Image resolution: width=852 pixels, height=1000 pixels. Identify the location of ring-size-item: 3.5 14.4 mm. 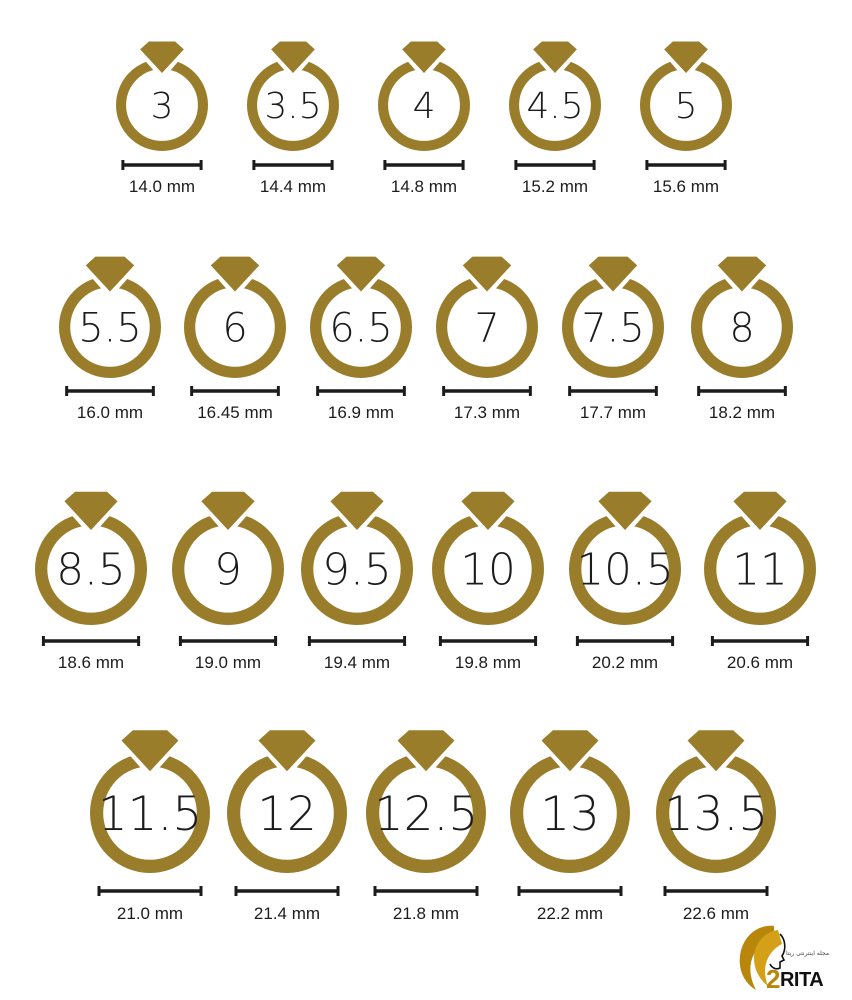
(292, 116).